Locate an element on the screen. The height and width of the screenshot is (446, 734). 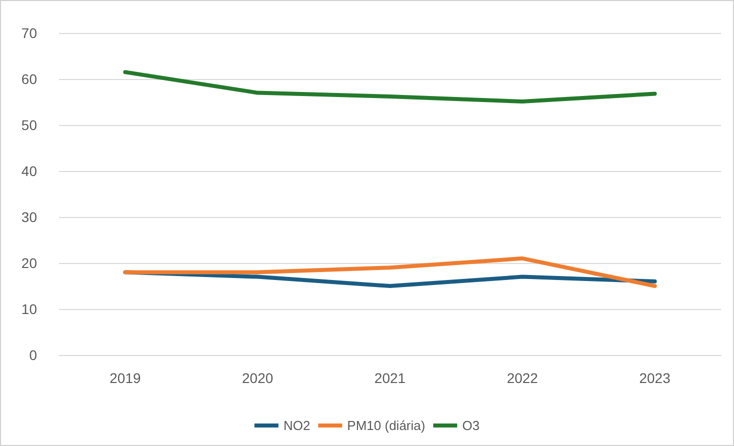
y-tick-label: 30 is located at coordinates (29, 217).